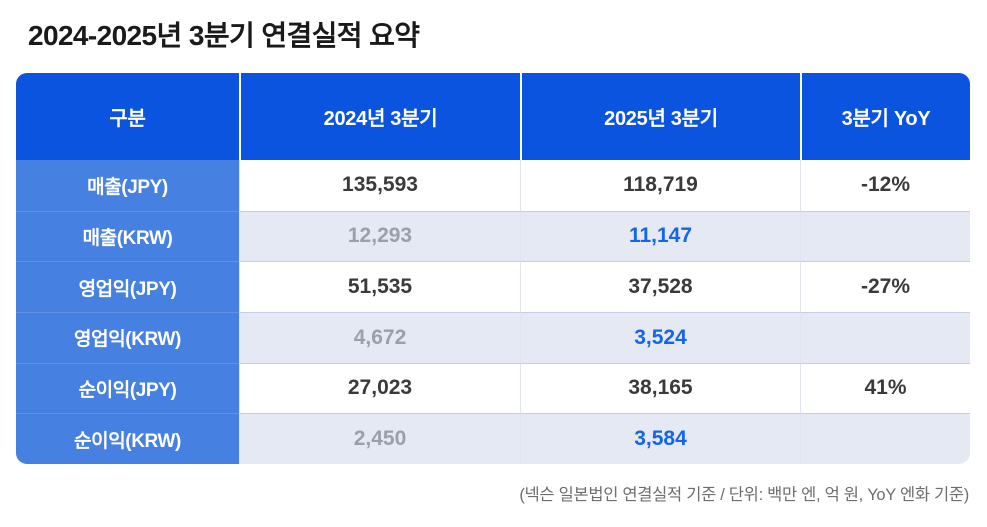 This screenshot has height=527, width=987. Describe the element at coordinates (127, 438) in the screenshot. I see `row-label: 순이익(KRW)` at that location.